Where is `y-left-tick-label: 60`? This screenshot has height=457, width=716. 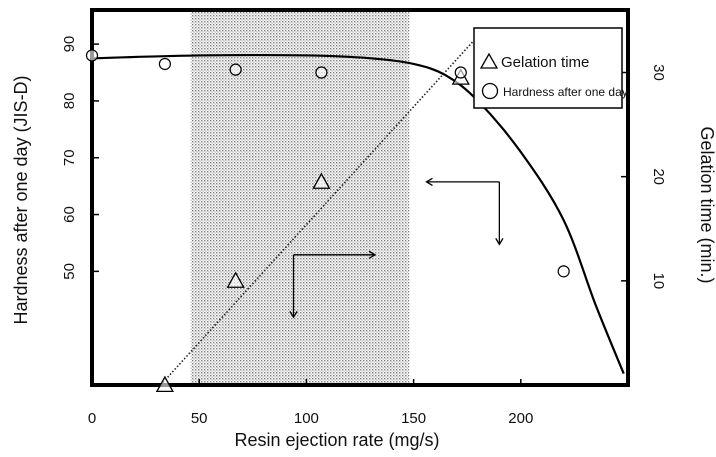 y-left-tick-label: 60 is located at coordinates (69, 214).